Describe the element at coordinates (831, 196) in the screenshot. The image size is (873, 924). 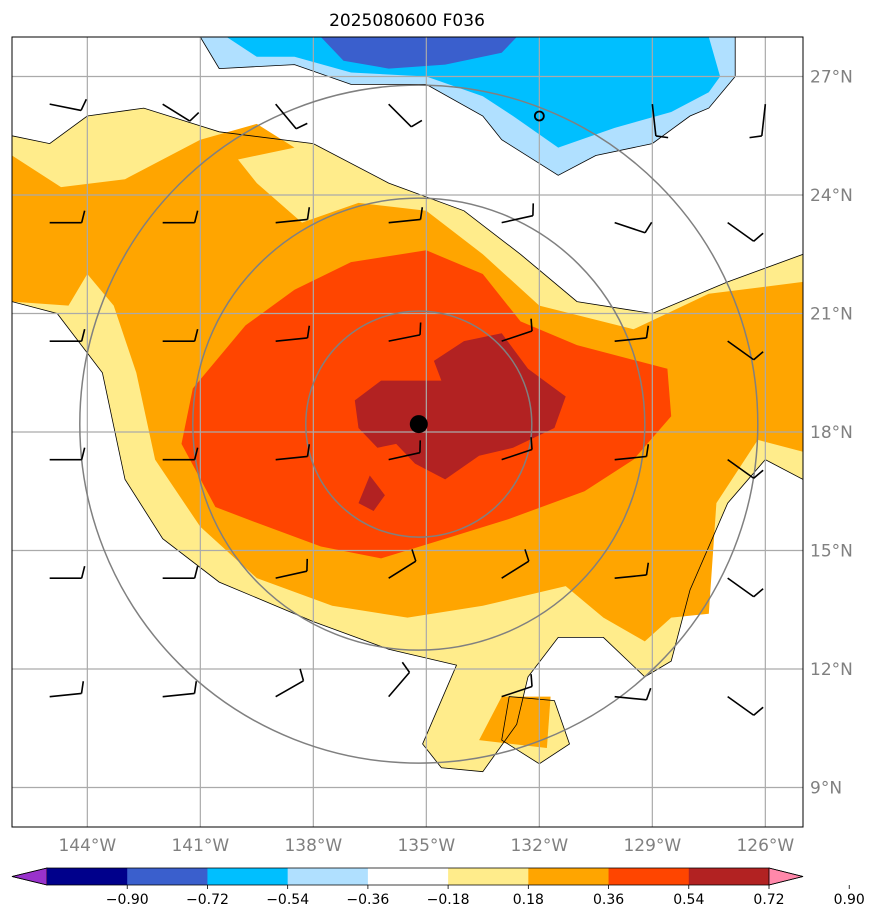
I see `y-tick-label-5: 24°N` at that location.